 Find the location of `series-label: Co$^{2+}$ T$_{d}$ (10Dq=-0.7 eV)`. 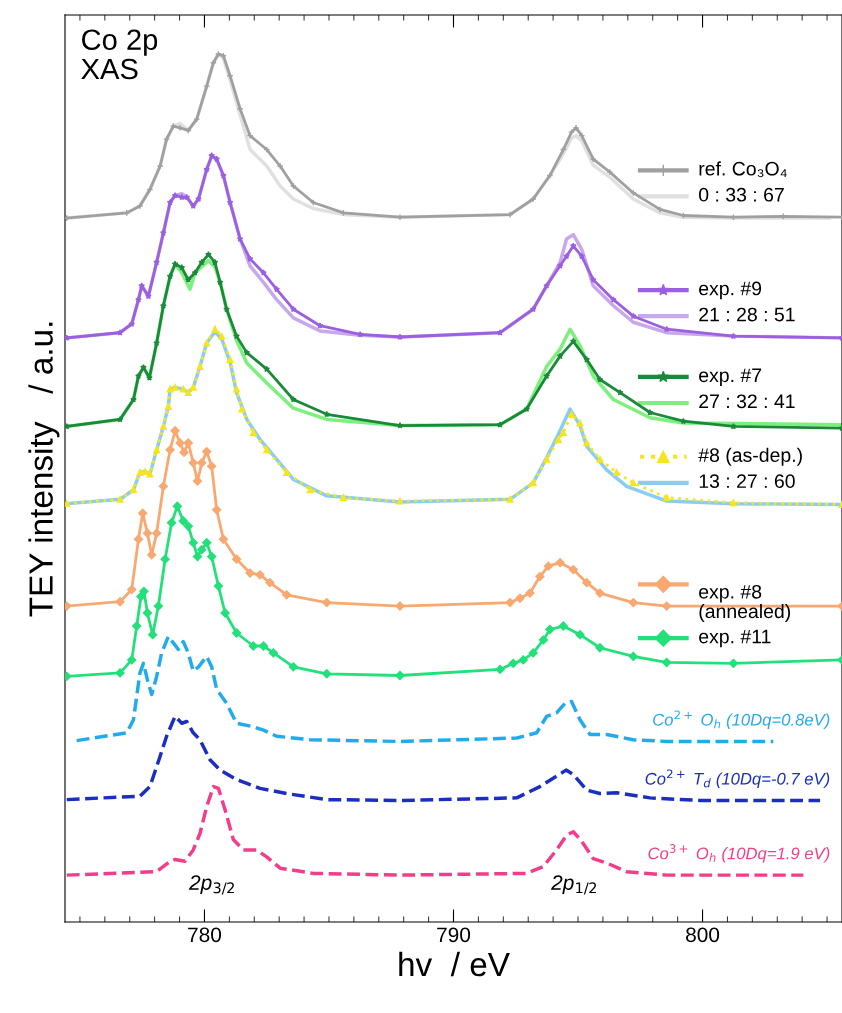

series-label: Co$^{2+}$ T$_{d}$ (10Dq=-0.7 eV) is located at coordinates (737, 778).